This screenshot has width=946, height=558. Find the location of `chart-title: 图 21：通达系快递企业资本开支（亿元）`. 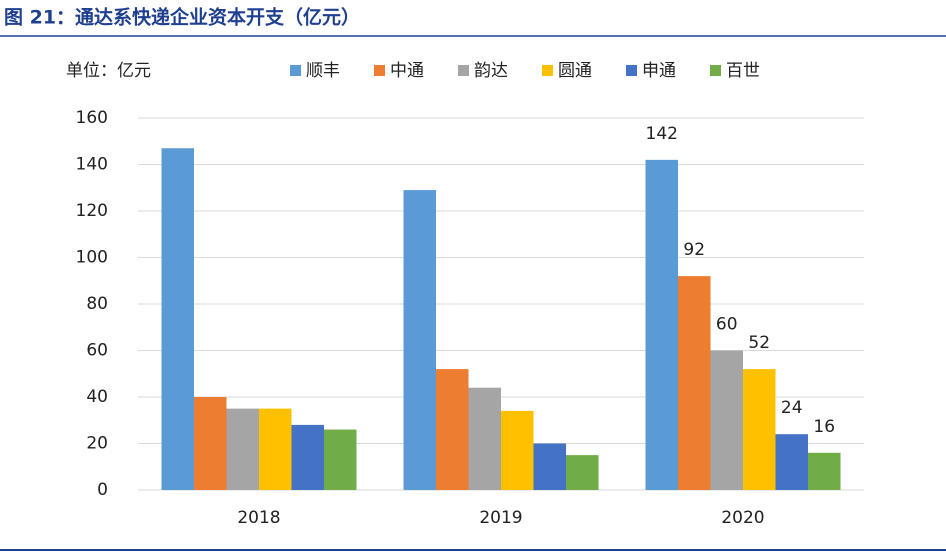

chart-title: 图 21：通达系快递企业资本开支（亿元） is located at coordinates (182, 17).